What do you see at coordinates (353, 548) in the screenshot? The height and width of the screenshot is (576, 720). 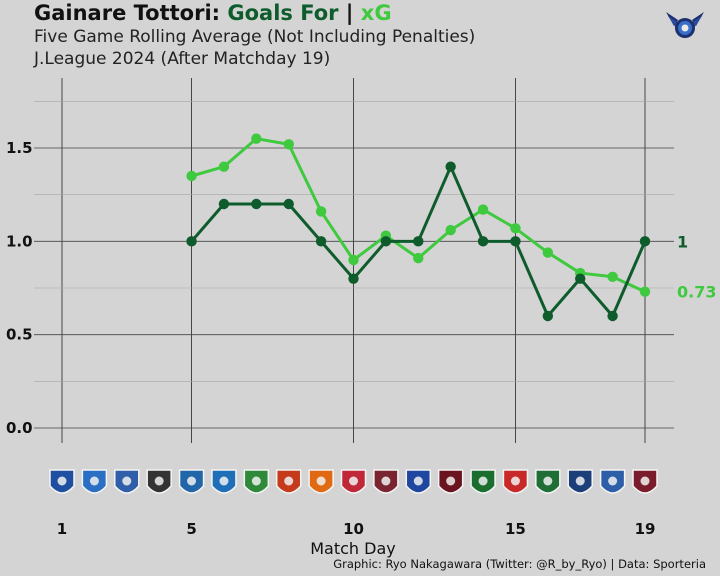 I see `x-axis-label: Match Day` at bounding box center [353, 548].